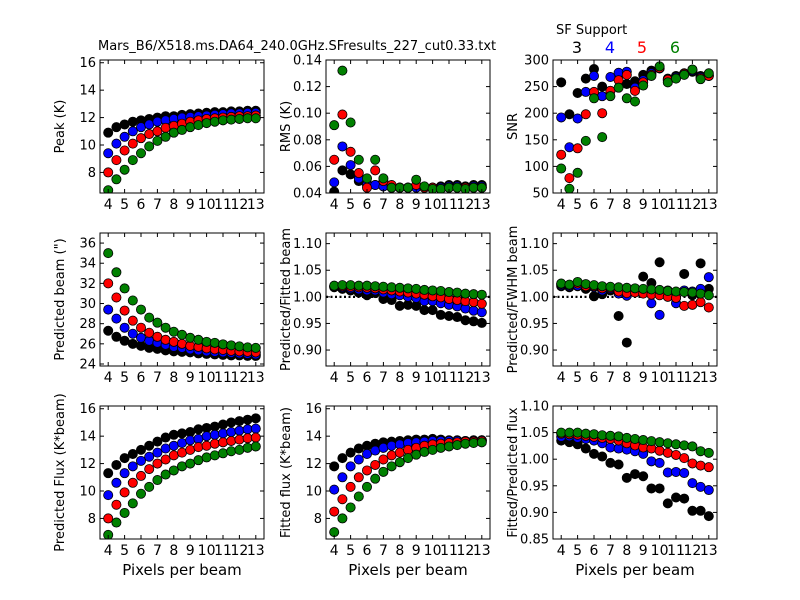  Describe the element at coordinates (334, 378) in the screenshot. I see `x-tick-label: 4` at that location.